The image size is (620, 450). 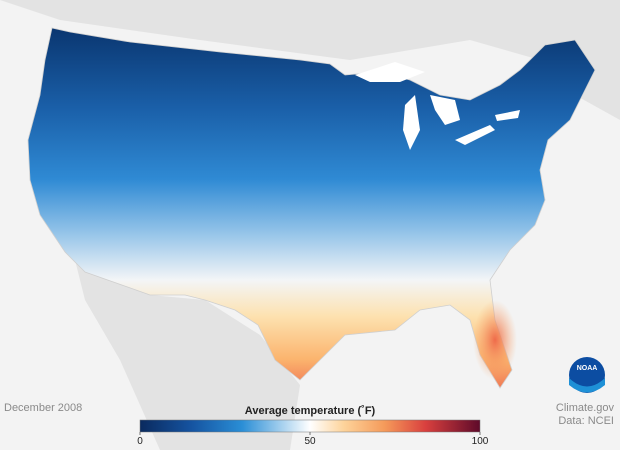 What do you see at coordinates (495, 340) in the screenshot?
I see `florida-warm` at bounding box center [495, 340].